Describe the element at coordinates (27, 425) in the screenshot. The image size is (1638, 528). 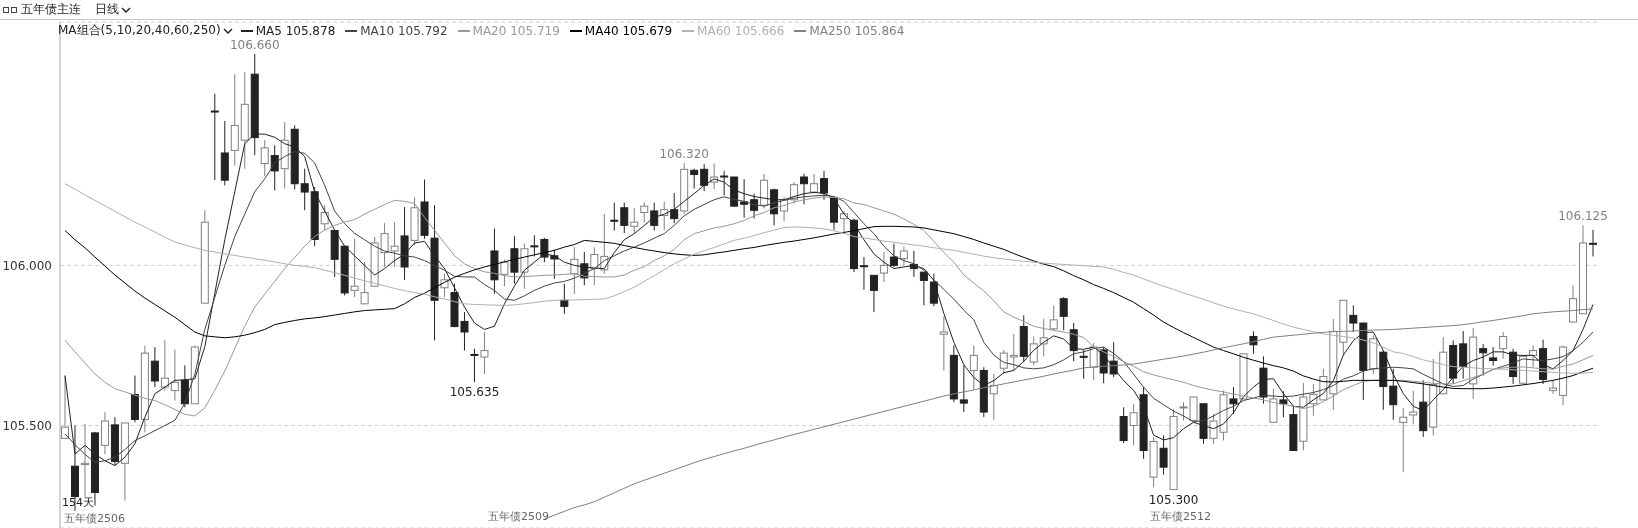
I see `y-tick-label: 105.500` at that location.